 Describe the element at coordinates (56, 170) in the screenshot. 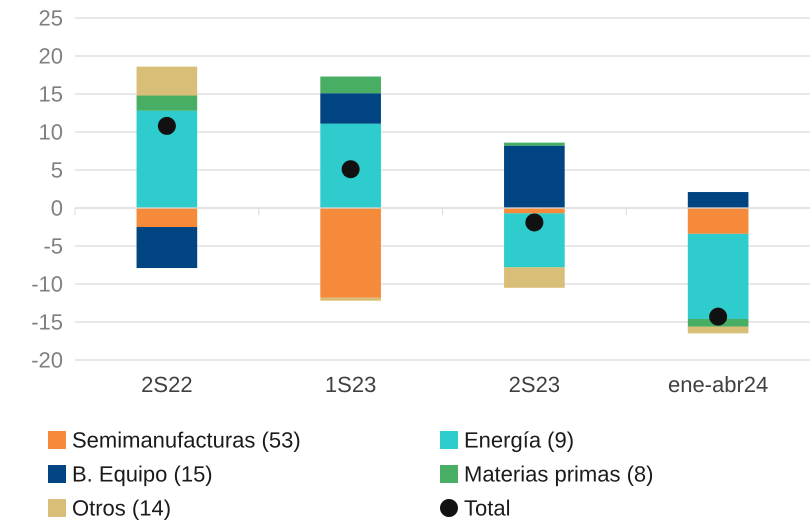

I see `y-tick-label: 5` at that location.